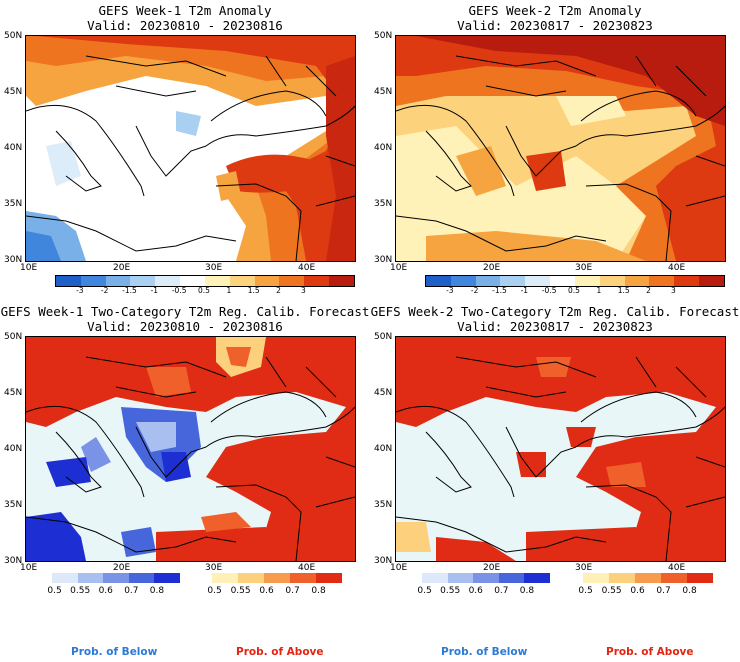 The height and width of the screenshot is (662, 740). What do you see at coordinates (555, 10) in the screenshot?
I see `panel-title: GEFS Week-2 T2m Anomaly` at bounding box center [555, 10].